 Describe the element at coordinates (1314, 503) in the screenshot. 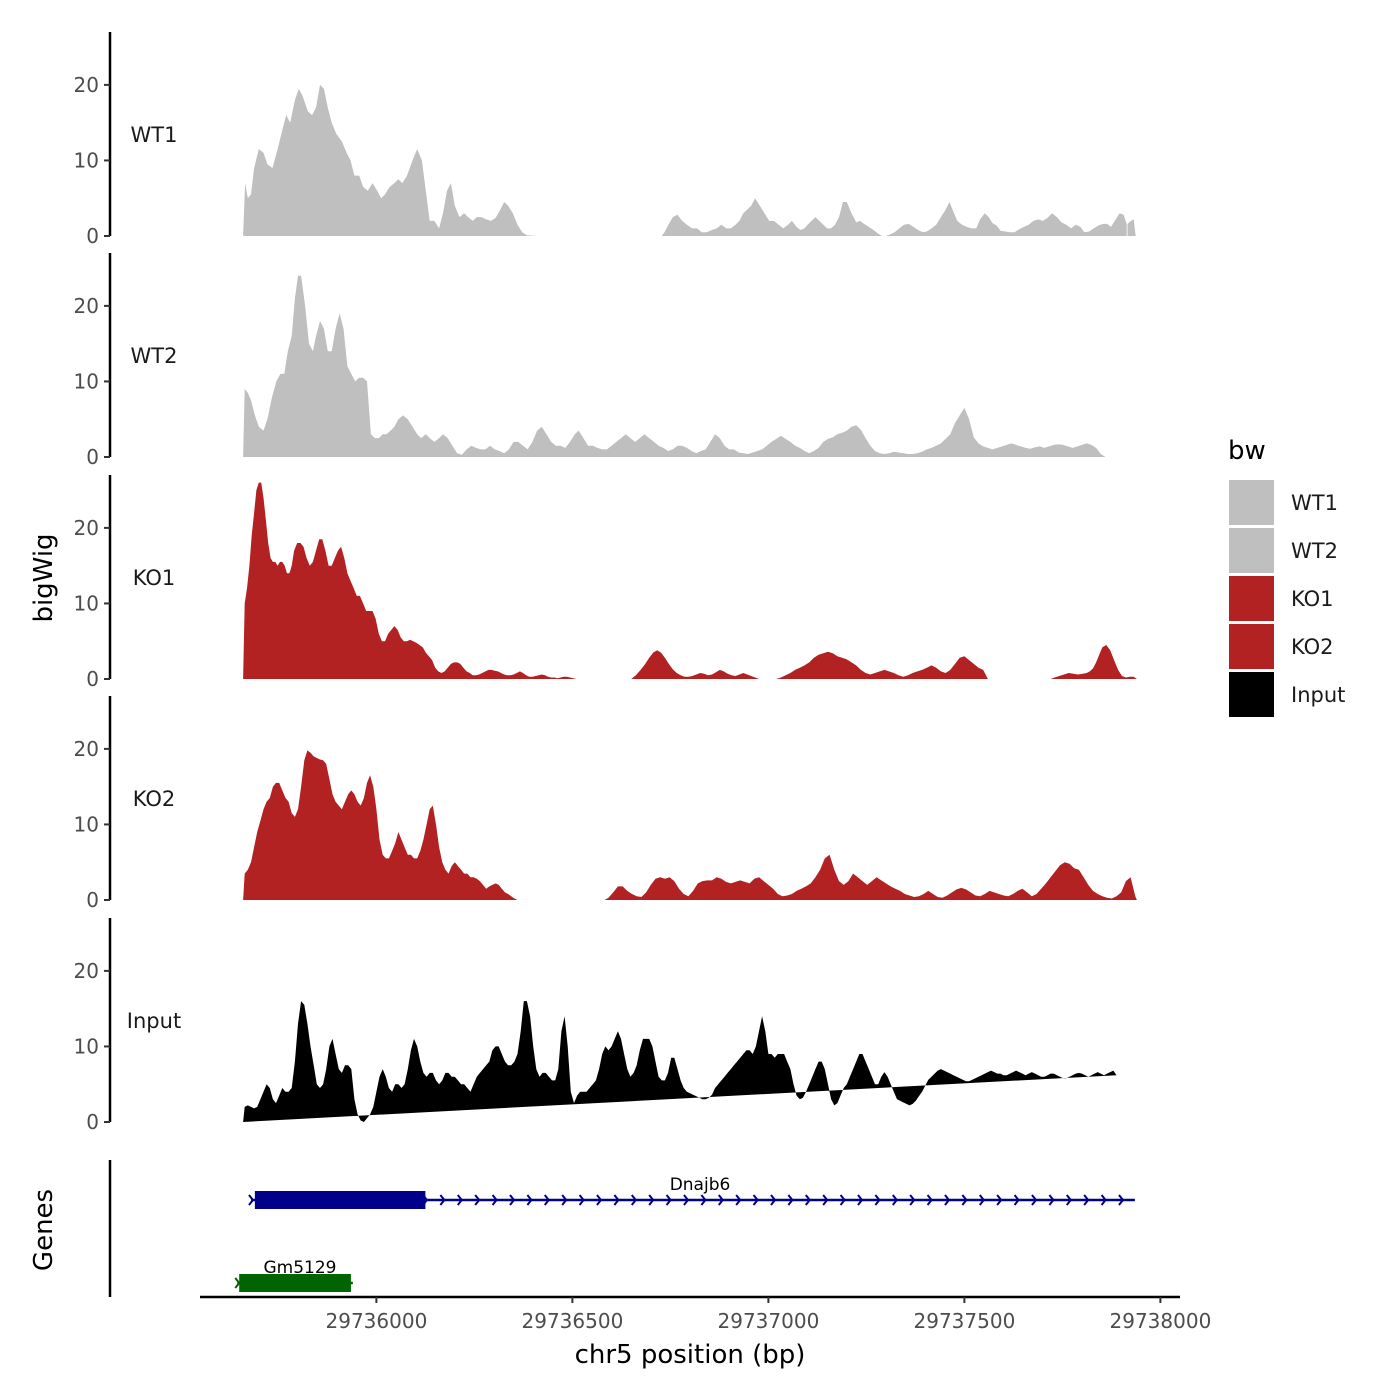

I see `legend-label: WT1` at that location.